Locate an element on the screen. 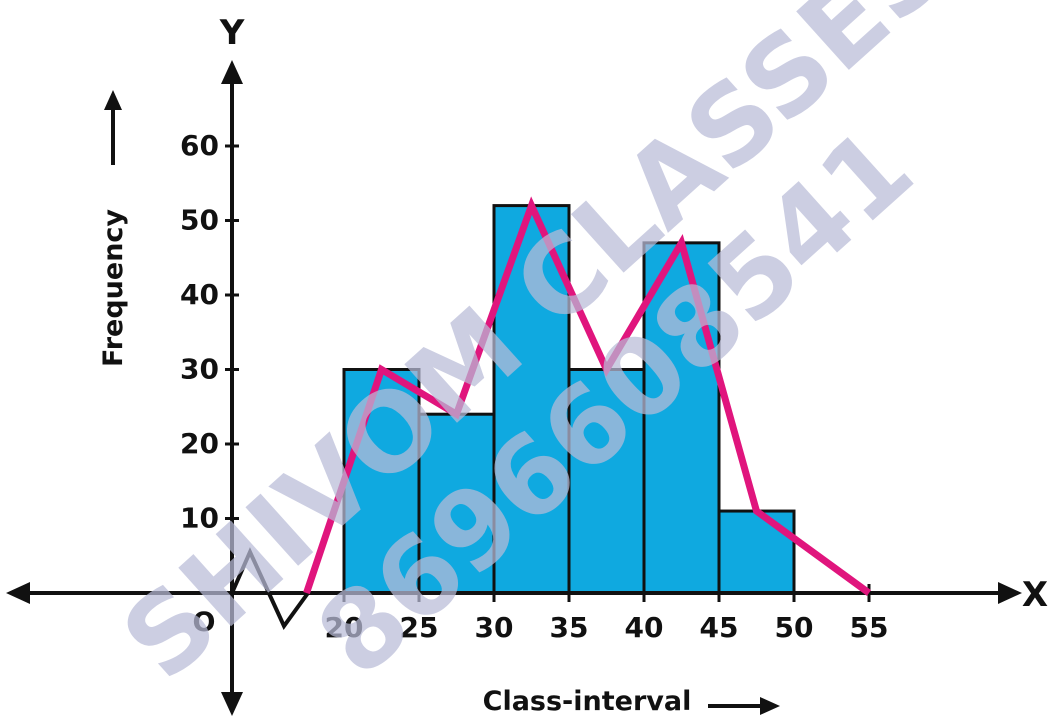  y-axis-letter: Y is located at coordinates (232, 33).